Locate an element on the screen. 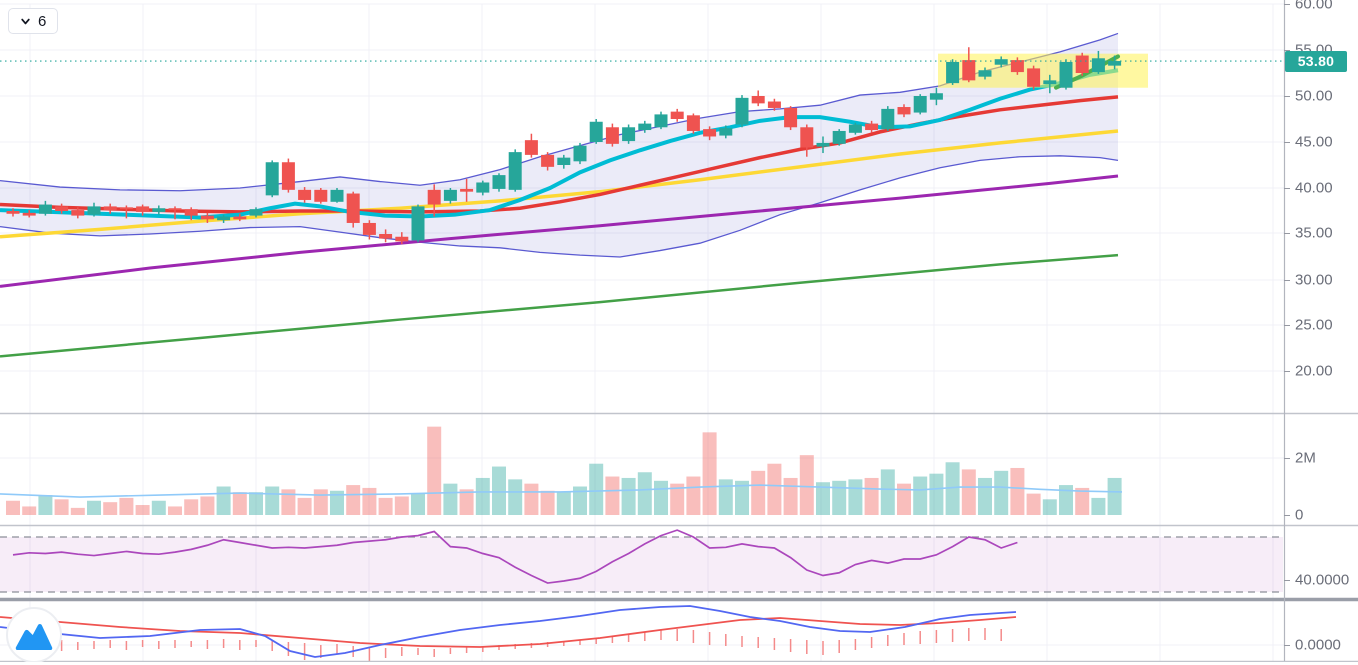 This screenshot has height=665, width=1358. mountain-chart-icon is located at coordinates (34, 637).